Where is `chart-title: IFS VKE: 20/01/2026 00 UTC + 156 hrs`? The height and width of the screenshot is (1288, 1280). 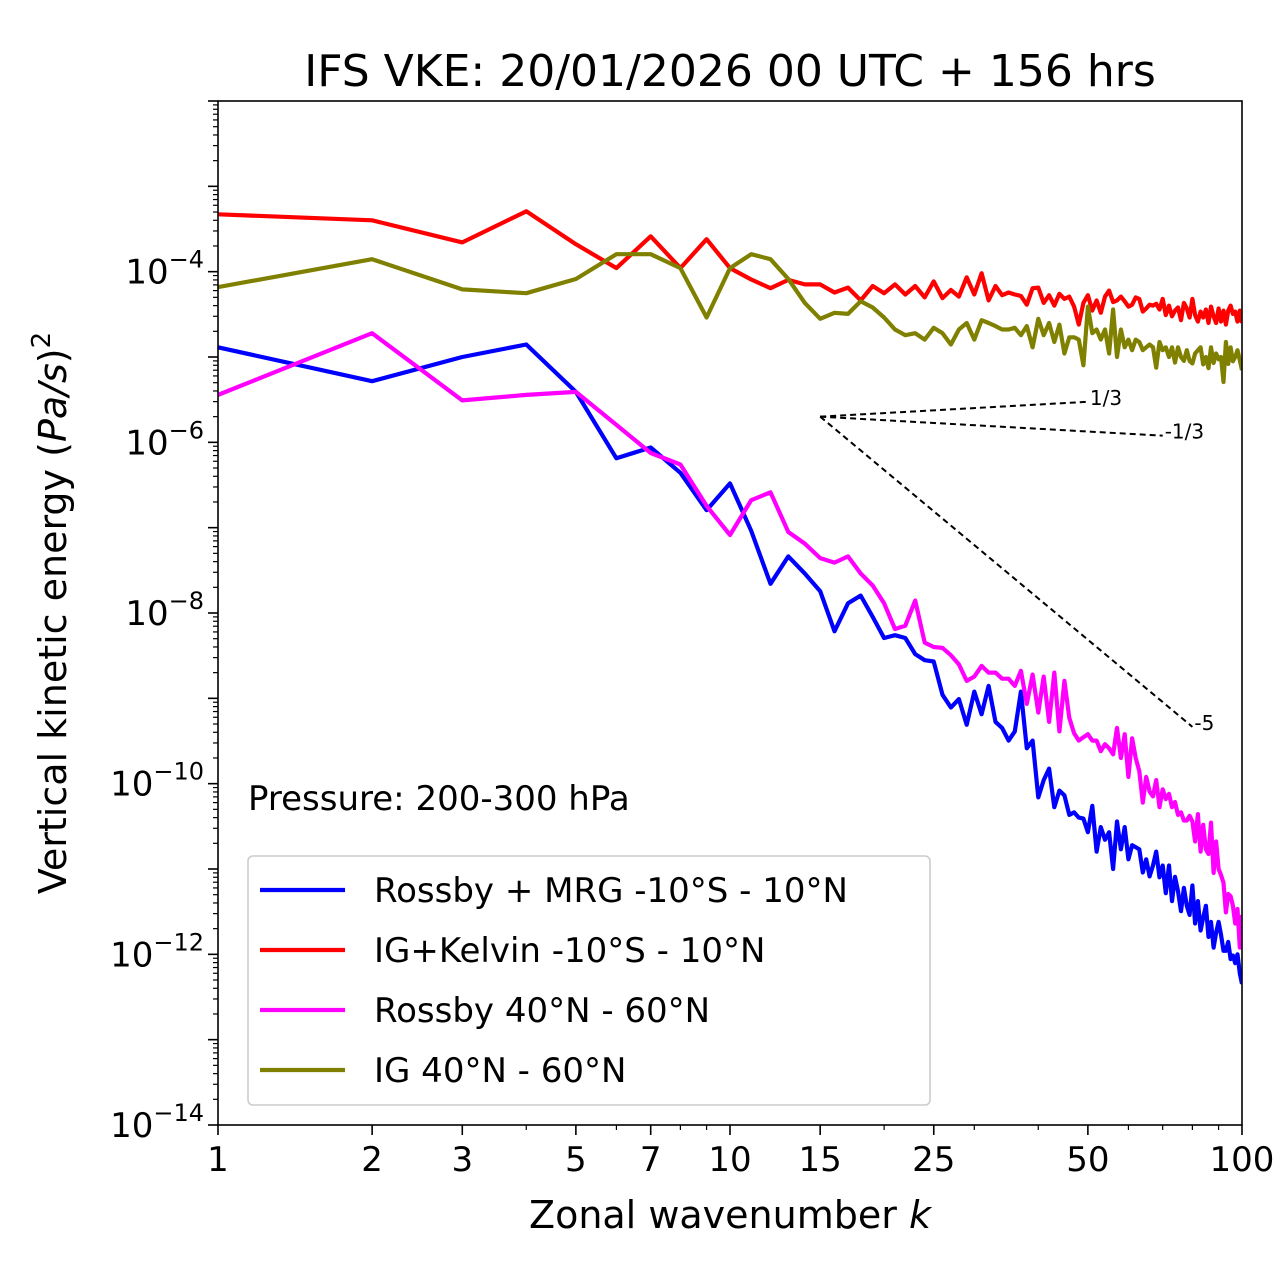 chart-title: IFS VKE: 20/01/2026 00 UTC + 156 hrs is located at coordinates (730, 71).